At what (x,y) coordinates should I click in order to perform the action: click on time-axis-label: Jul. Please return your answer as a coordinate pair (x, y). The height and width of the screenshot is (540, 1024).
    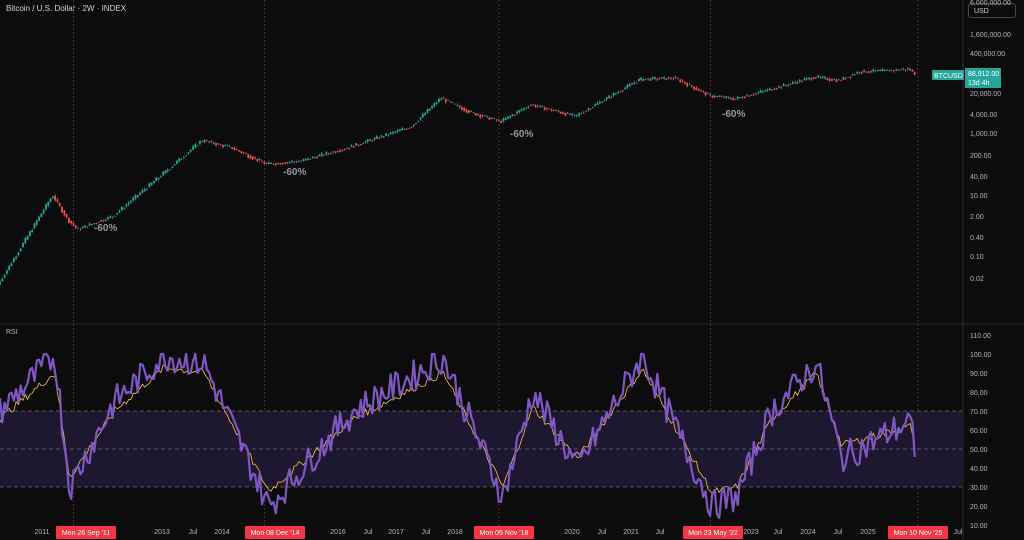
    Looking at the image, I should click on (660, 532).